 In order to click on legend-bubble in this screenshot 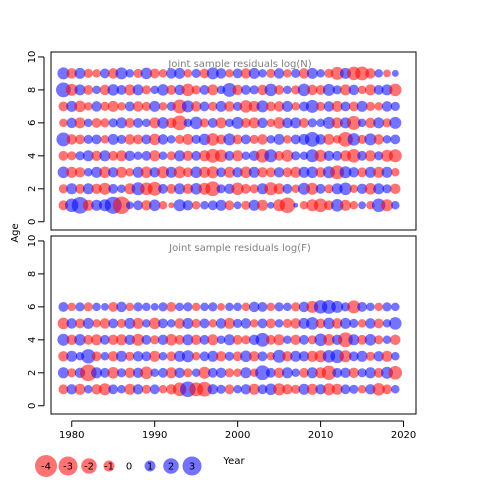, I will do `click(150, 466)`.